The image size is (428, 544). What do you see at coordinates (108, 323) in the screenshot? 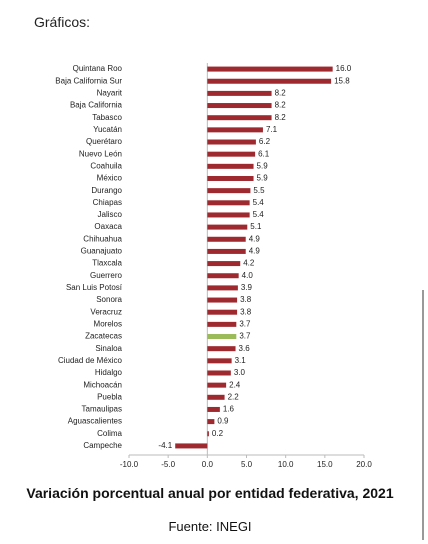
I see `y-tick-label: Morelos` at bounding box center [108, 323].